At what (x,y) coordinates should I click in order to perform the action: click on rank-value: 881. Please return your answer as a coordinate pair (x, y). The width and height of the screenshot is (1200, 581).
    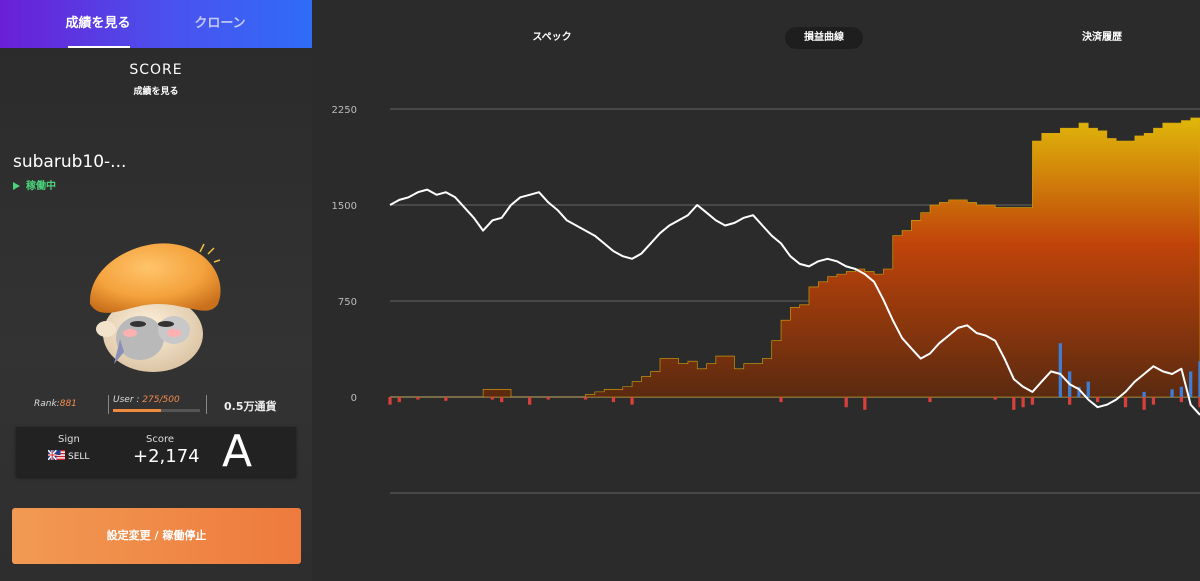
    Looking at the image, I should click on (68, 404).